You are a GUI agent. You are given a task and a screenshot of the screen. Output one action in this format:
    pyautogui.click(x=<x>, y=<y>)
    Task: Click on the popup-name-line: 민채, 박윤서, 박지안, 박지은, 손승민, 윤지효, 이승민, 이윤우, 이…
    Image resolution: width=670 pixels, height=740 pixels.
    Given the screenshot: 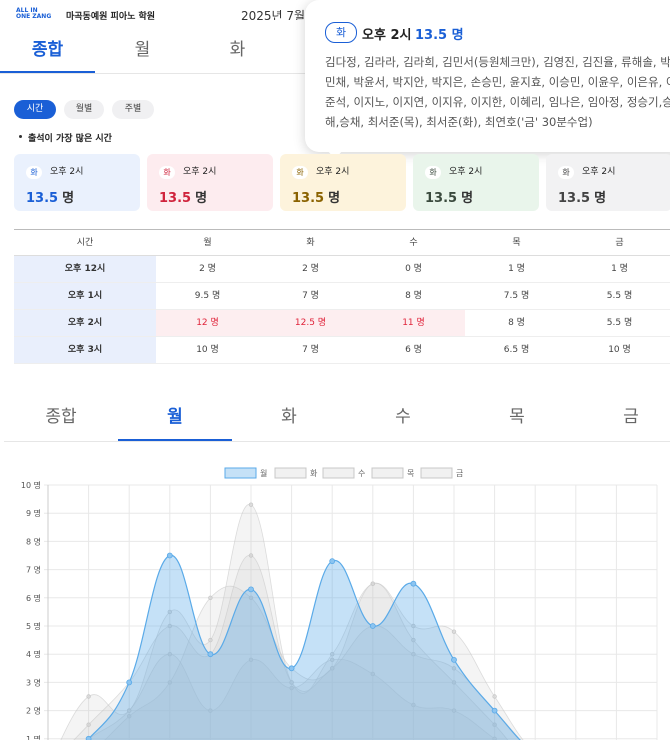 What is the action you would take?
    pyautogui.click(x=497, y=82)
    